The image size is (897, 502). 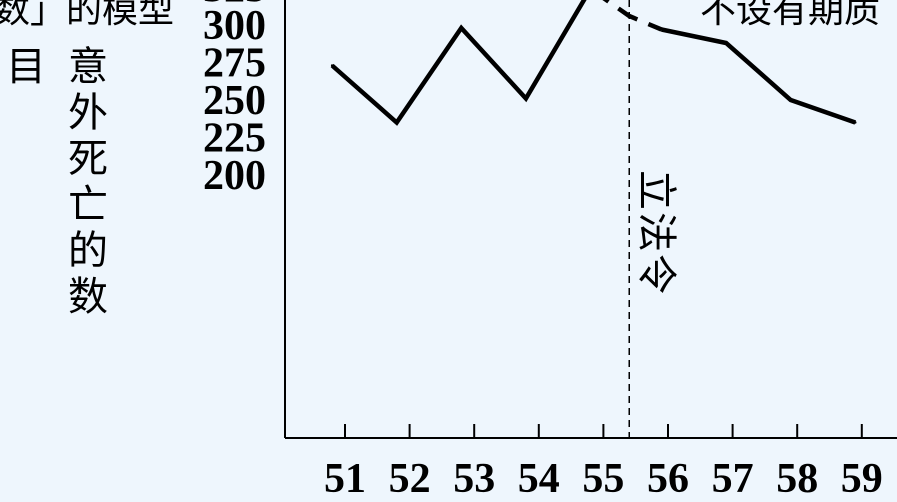 I want to click on y-axis-label-char: 目, so click(x=26, y=67).